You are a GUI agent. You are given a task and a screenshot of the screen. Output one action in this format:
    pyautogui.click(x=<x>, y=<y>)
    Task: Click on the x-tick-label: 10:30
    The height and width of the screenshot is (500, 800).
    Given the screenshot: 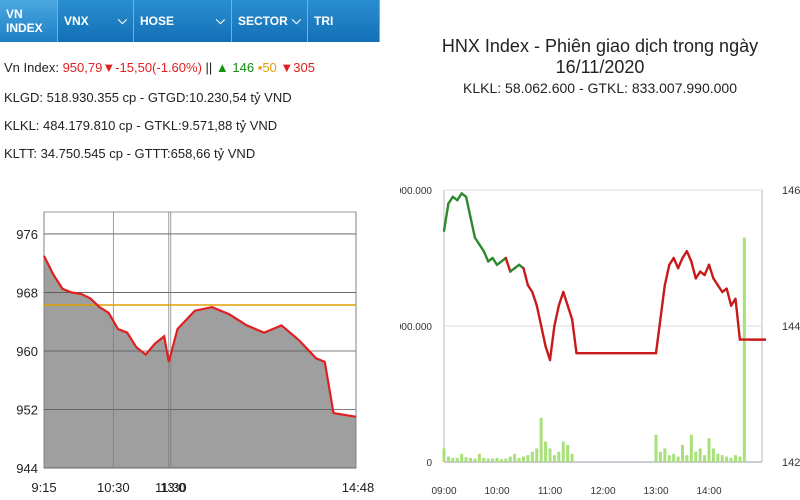 What is the action you would take?
    pyautogui.click(x=113, y=487)
    